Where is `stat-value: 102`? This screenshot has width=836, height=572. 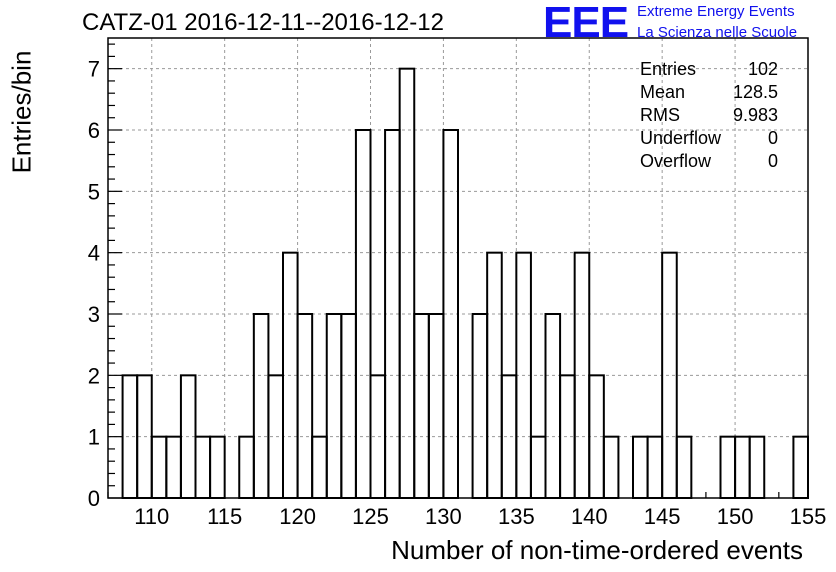 stat-value: 102 is located at coordinates (762, 69).